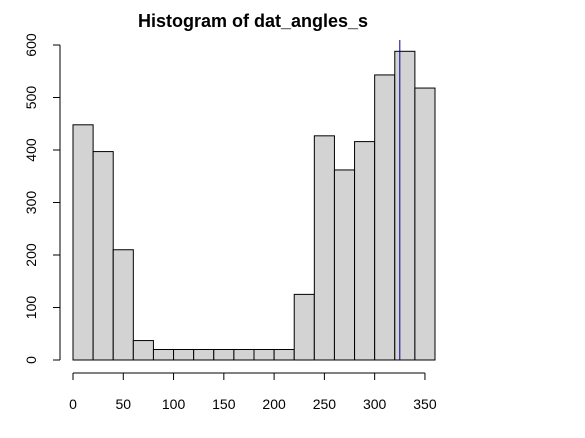  Describe the element at coordinates (253, 21) in the screenshot. I see `chart-title: Histogram of dat_angles_s` at that location.